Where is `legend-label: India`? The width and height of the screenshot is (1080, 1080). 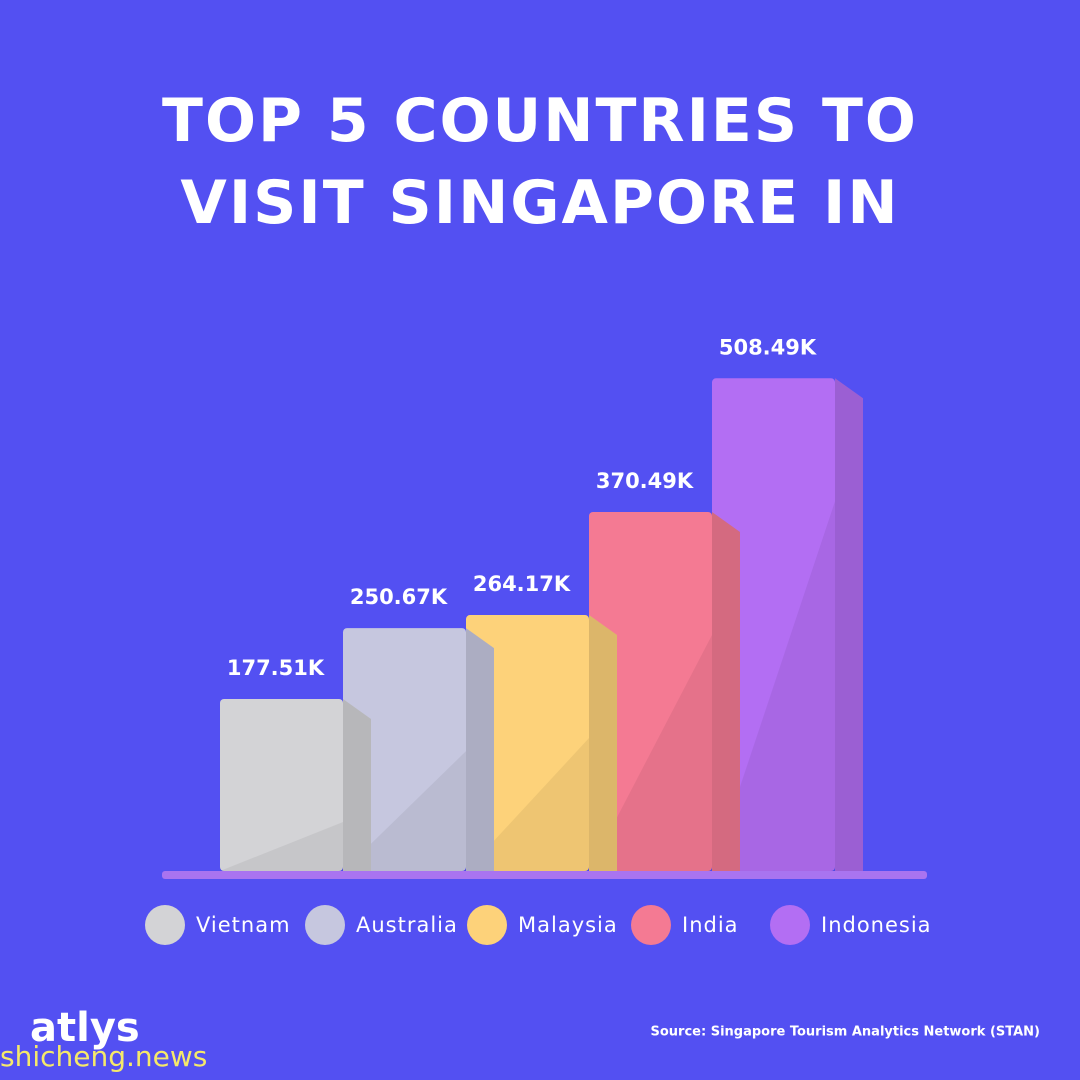 legend-label: India is located at coordinates (710, 925).